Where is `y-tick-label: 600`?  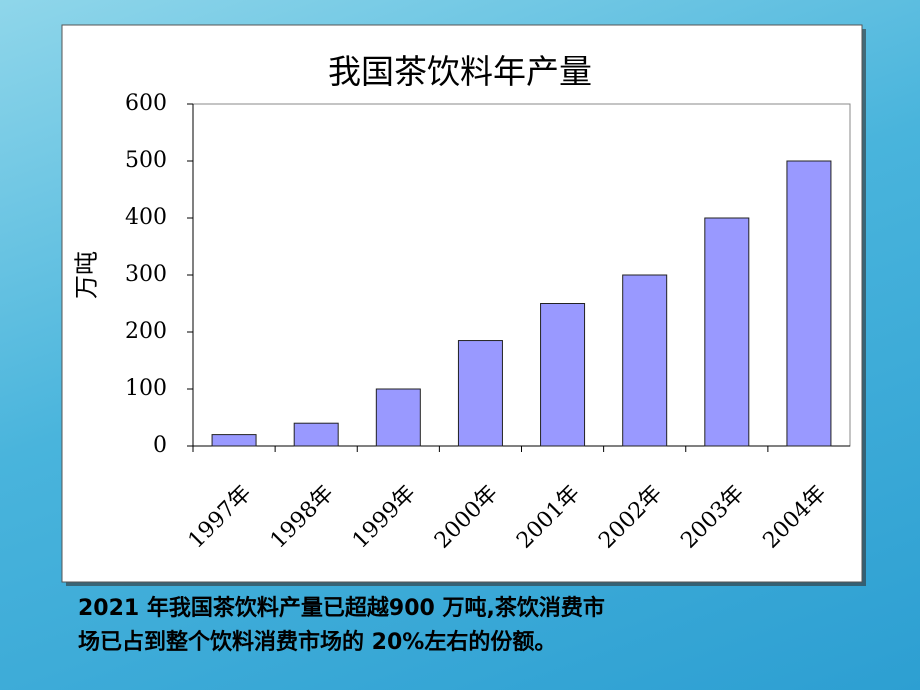 y-tick-label: 600 is located at coordinates (146, 103).